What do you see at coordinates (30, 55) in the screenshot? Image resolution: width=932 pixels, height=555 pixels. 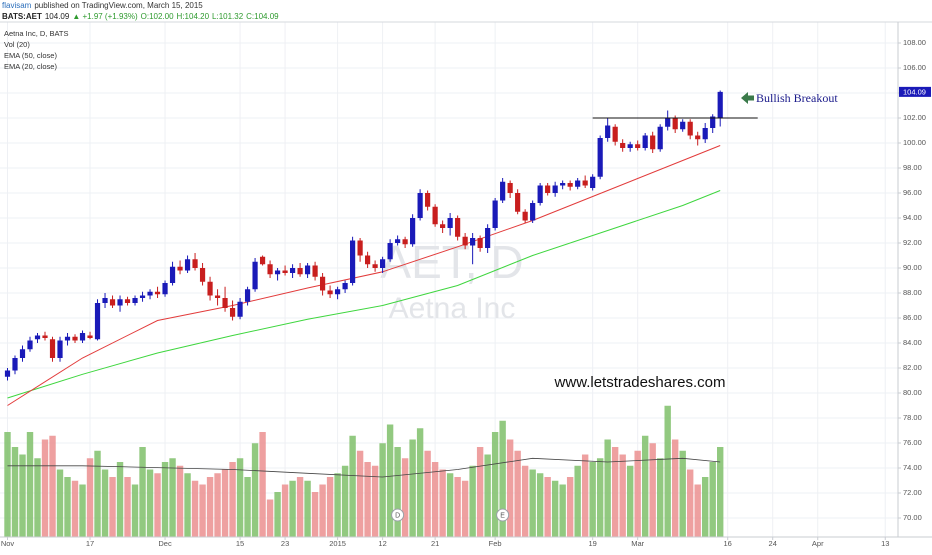 I see `legend-ema: EMA (50, close)` at bounding box center [30, 55].